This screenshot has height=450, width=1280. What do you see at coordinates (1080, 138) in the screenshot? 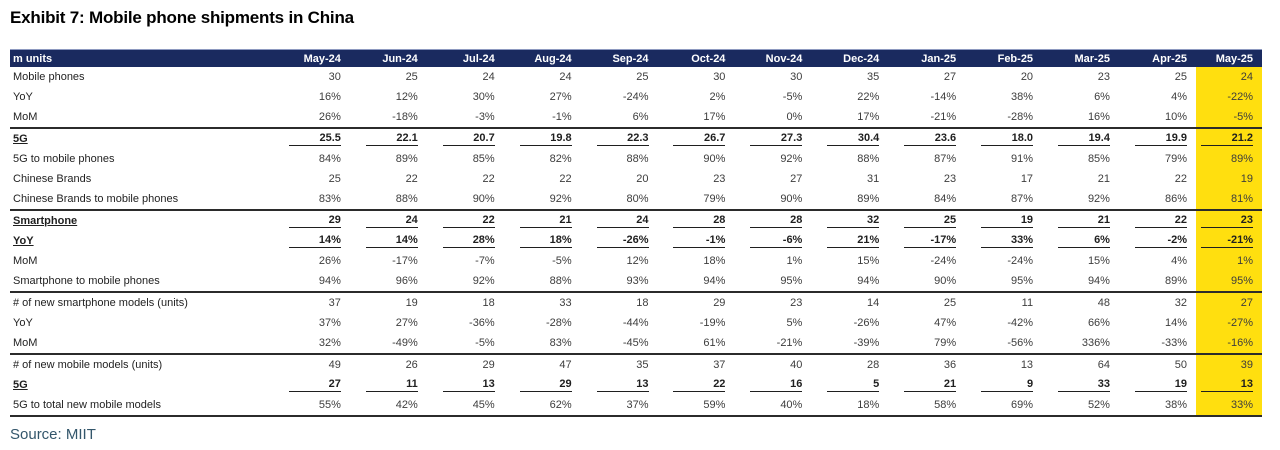
I see `value-cell: 19.4` at bounding box center [1080, 138].